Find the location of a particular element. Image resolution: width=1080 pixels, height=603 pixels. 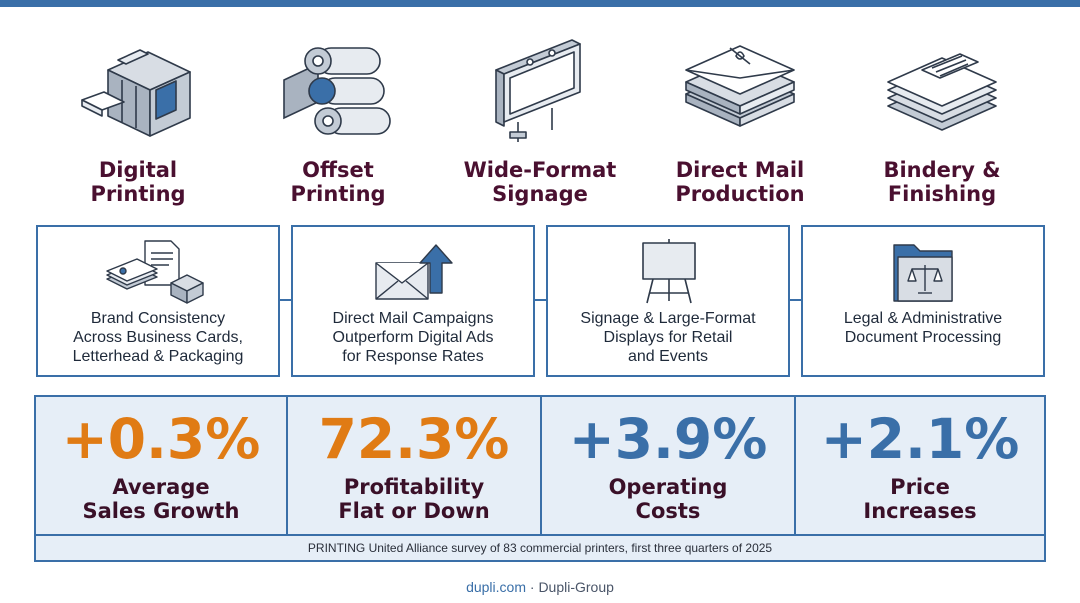

stat-profitability: 72.3% Profitability Flat or Down is located at coordinates (413, 466).